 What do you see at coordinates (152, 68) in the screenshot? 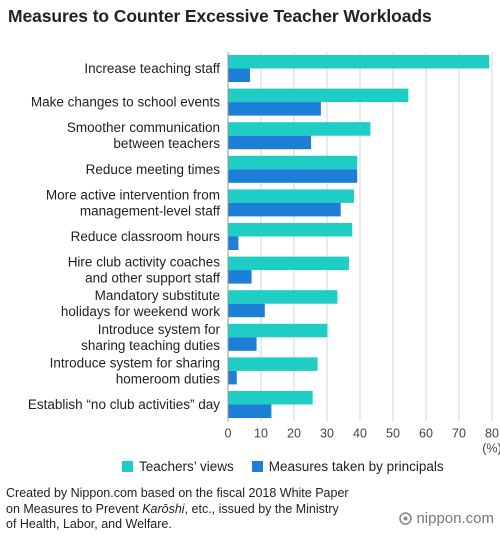
I see `category-label: Increase teaching staff` at bounding box center [152, 68].